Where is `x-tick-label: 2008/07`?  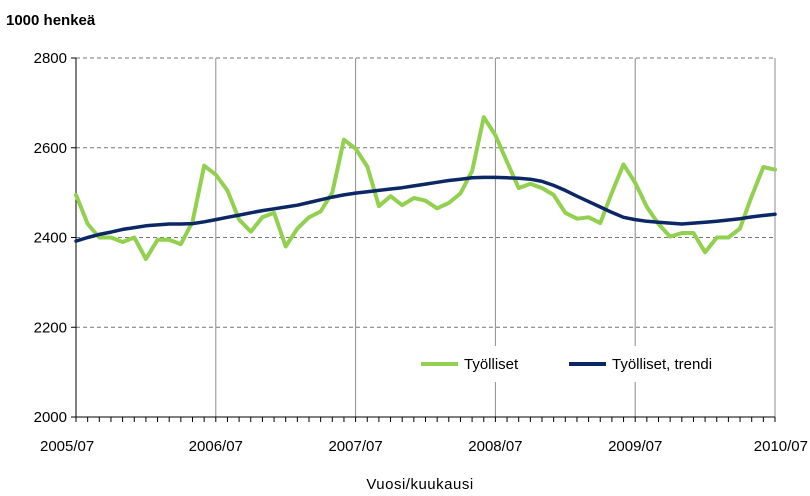
x-tick-label: 2008/07 is located at coordinates (495, 446).